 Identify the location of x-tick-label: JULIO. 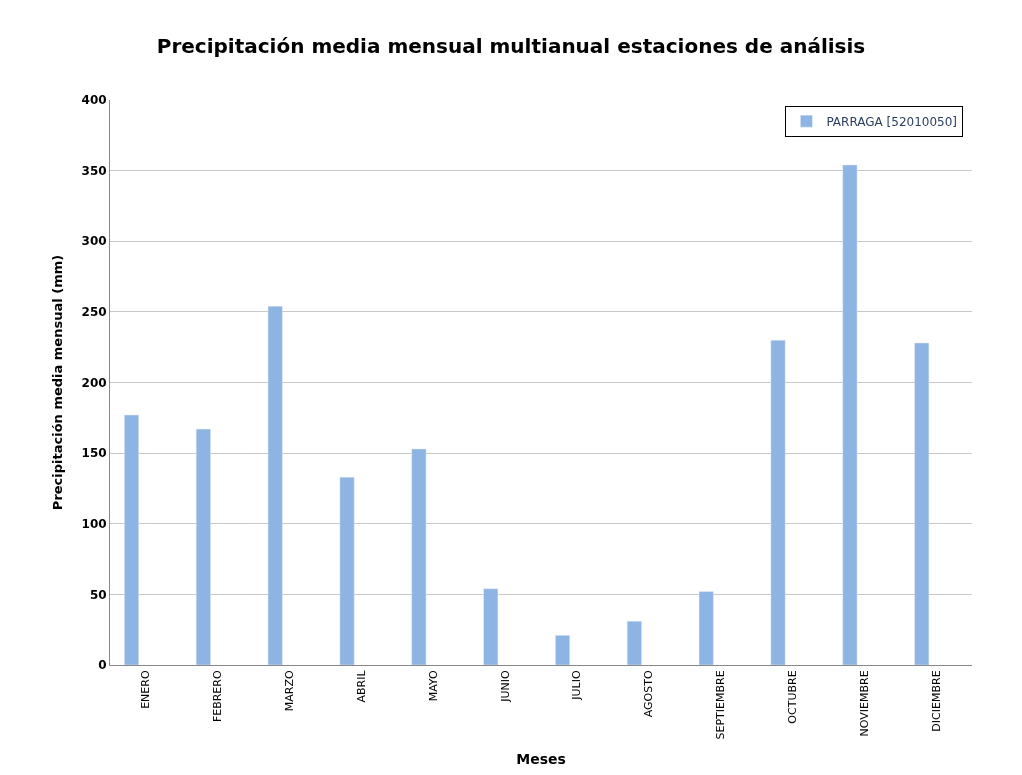
(577, 685).